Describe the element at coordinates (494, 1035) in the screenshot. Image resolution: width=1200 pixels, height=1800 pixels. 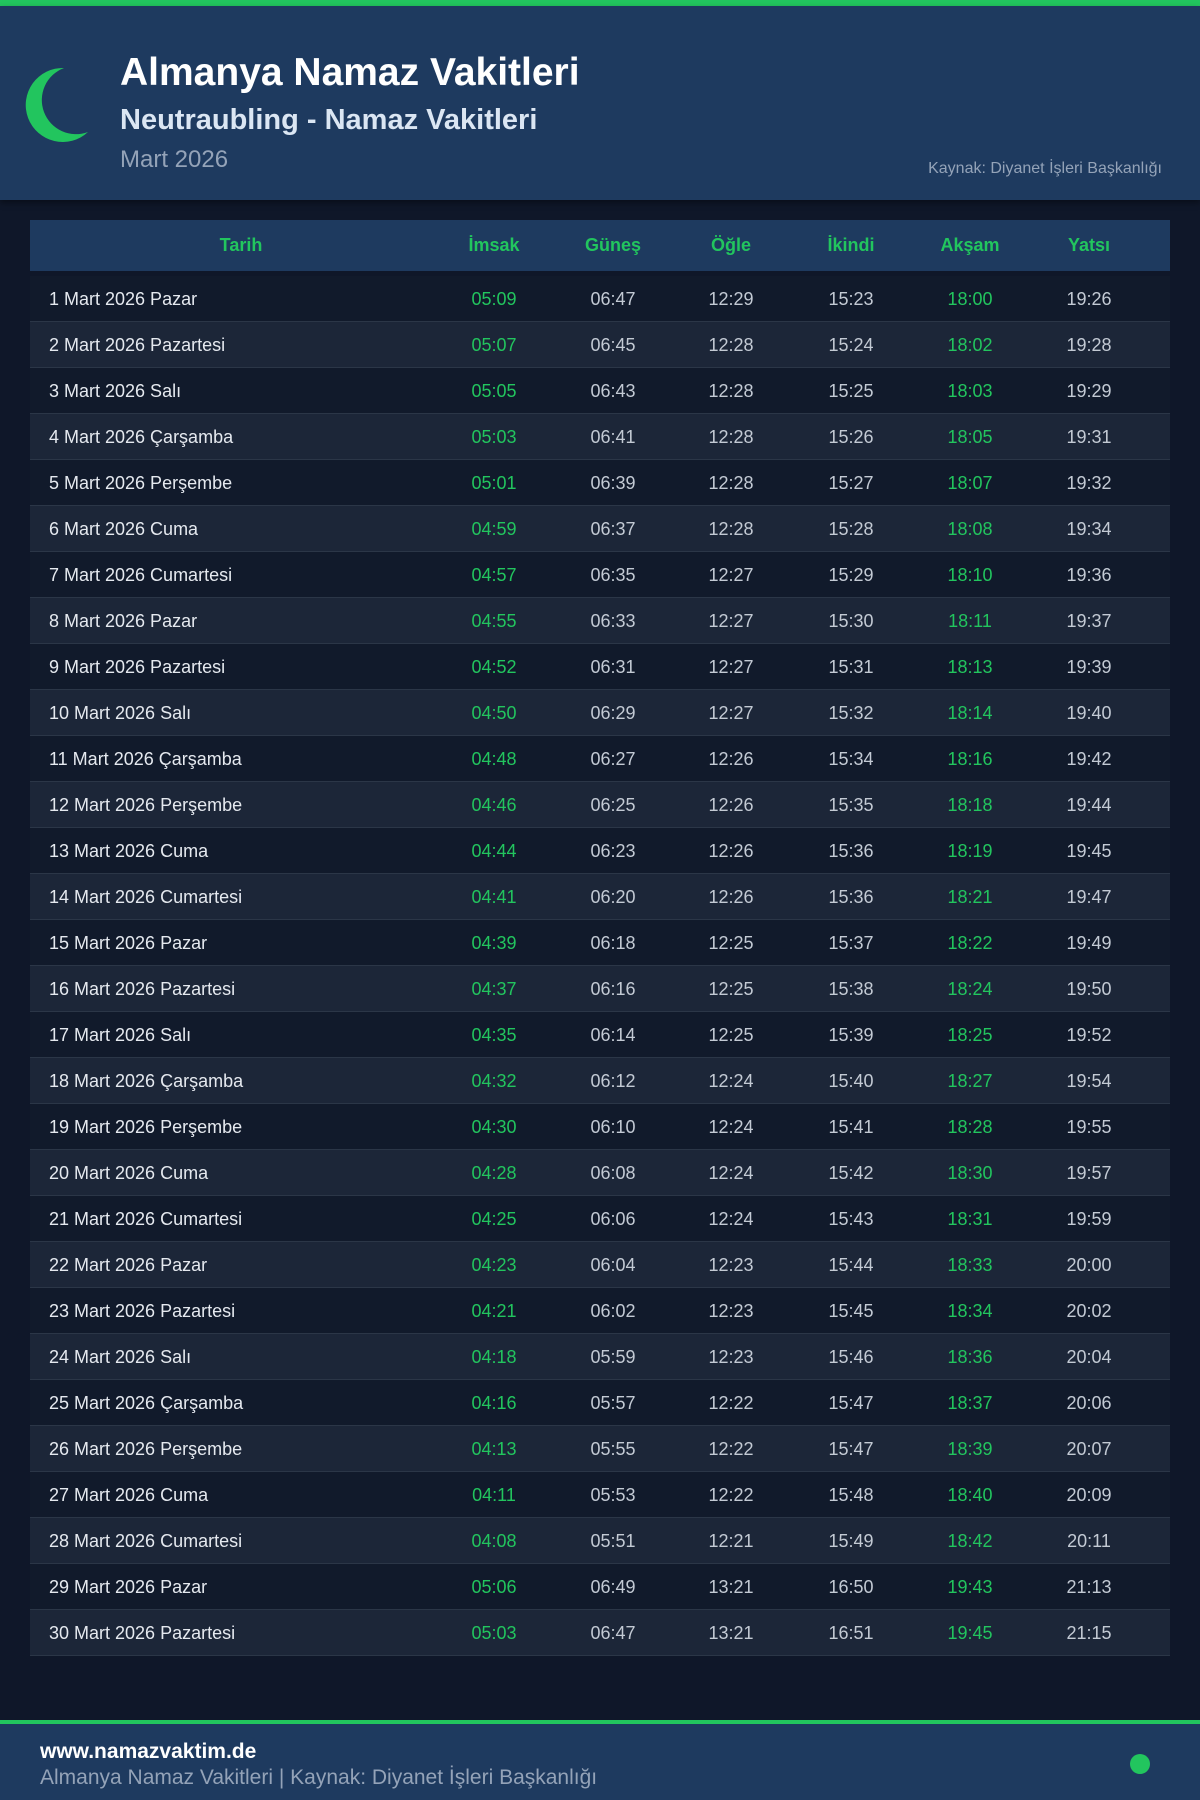
I see `cell-imsak: 04:35` at that location.